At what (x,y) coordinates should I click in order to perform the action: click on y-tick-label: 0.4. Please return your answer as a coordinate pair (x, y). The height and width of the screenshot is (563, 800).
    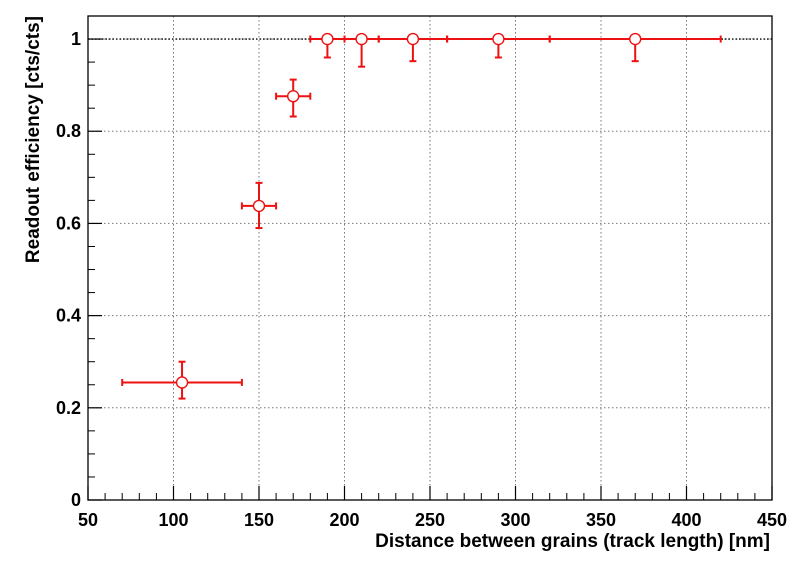
    Looking at the image, I should click on (68, 316).